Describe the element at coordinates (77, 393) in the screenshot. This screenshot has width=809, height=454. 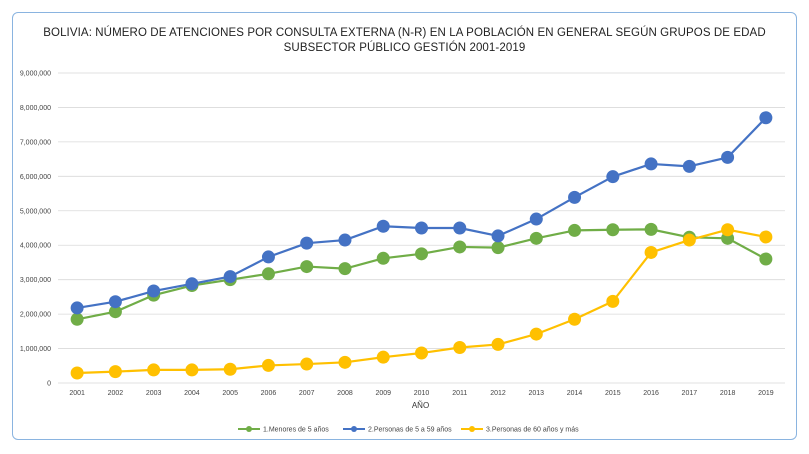
I see `x-tick-label: 2001` at that location.